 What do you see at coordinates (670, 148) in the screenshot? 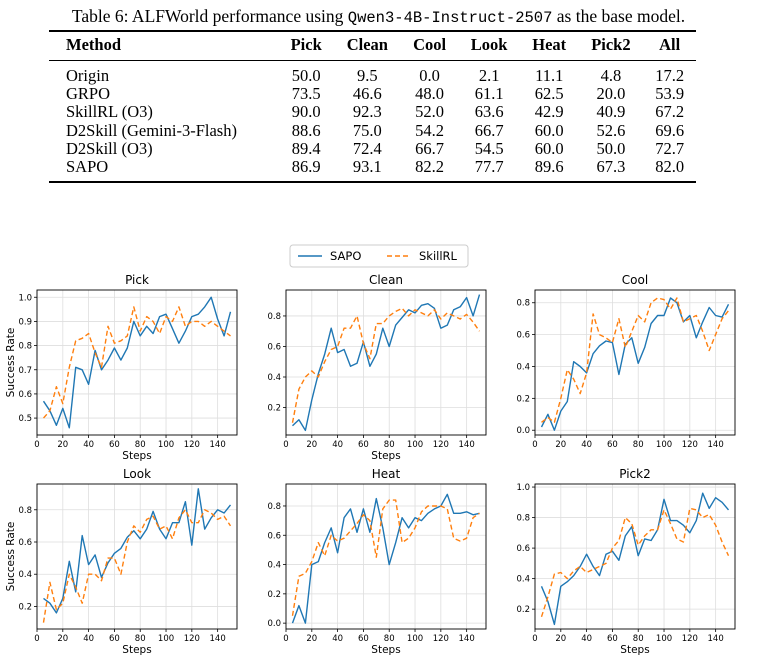
I see `table-cell: 72.7` at bounding box center [670, 148].